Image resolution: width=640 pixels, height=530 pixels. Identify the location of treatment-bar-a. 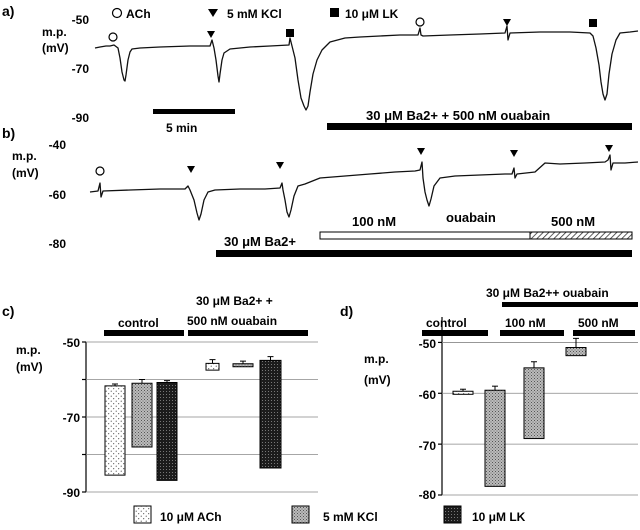
(479, 126).